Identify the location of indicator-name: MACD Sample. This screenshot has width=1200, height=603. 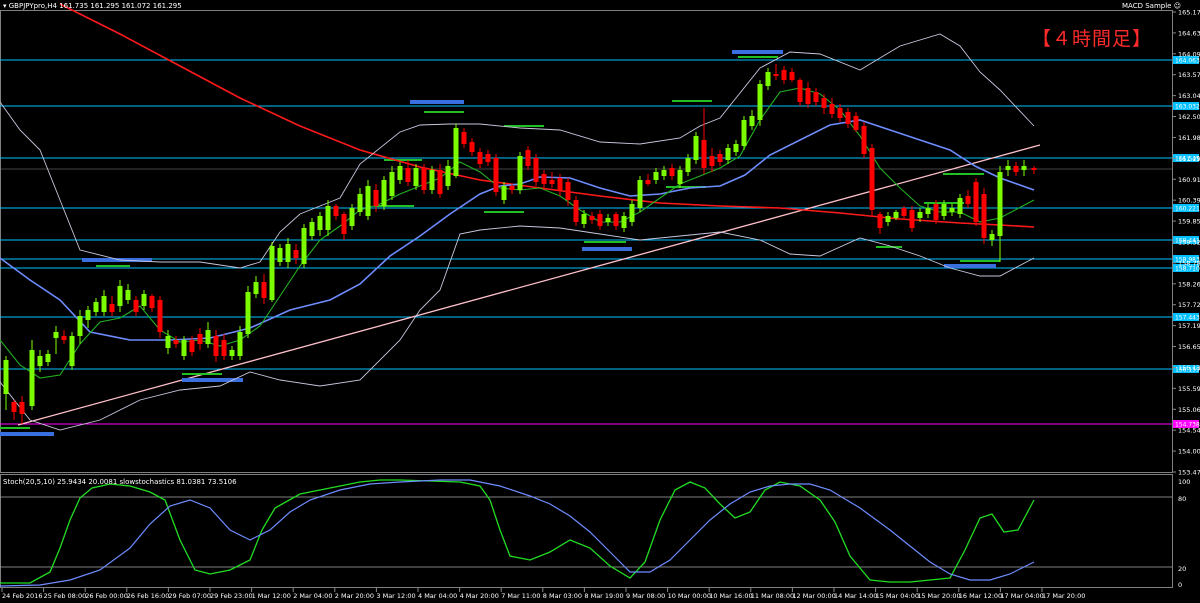
(1147, 6).